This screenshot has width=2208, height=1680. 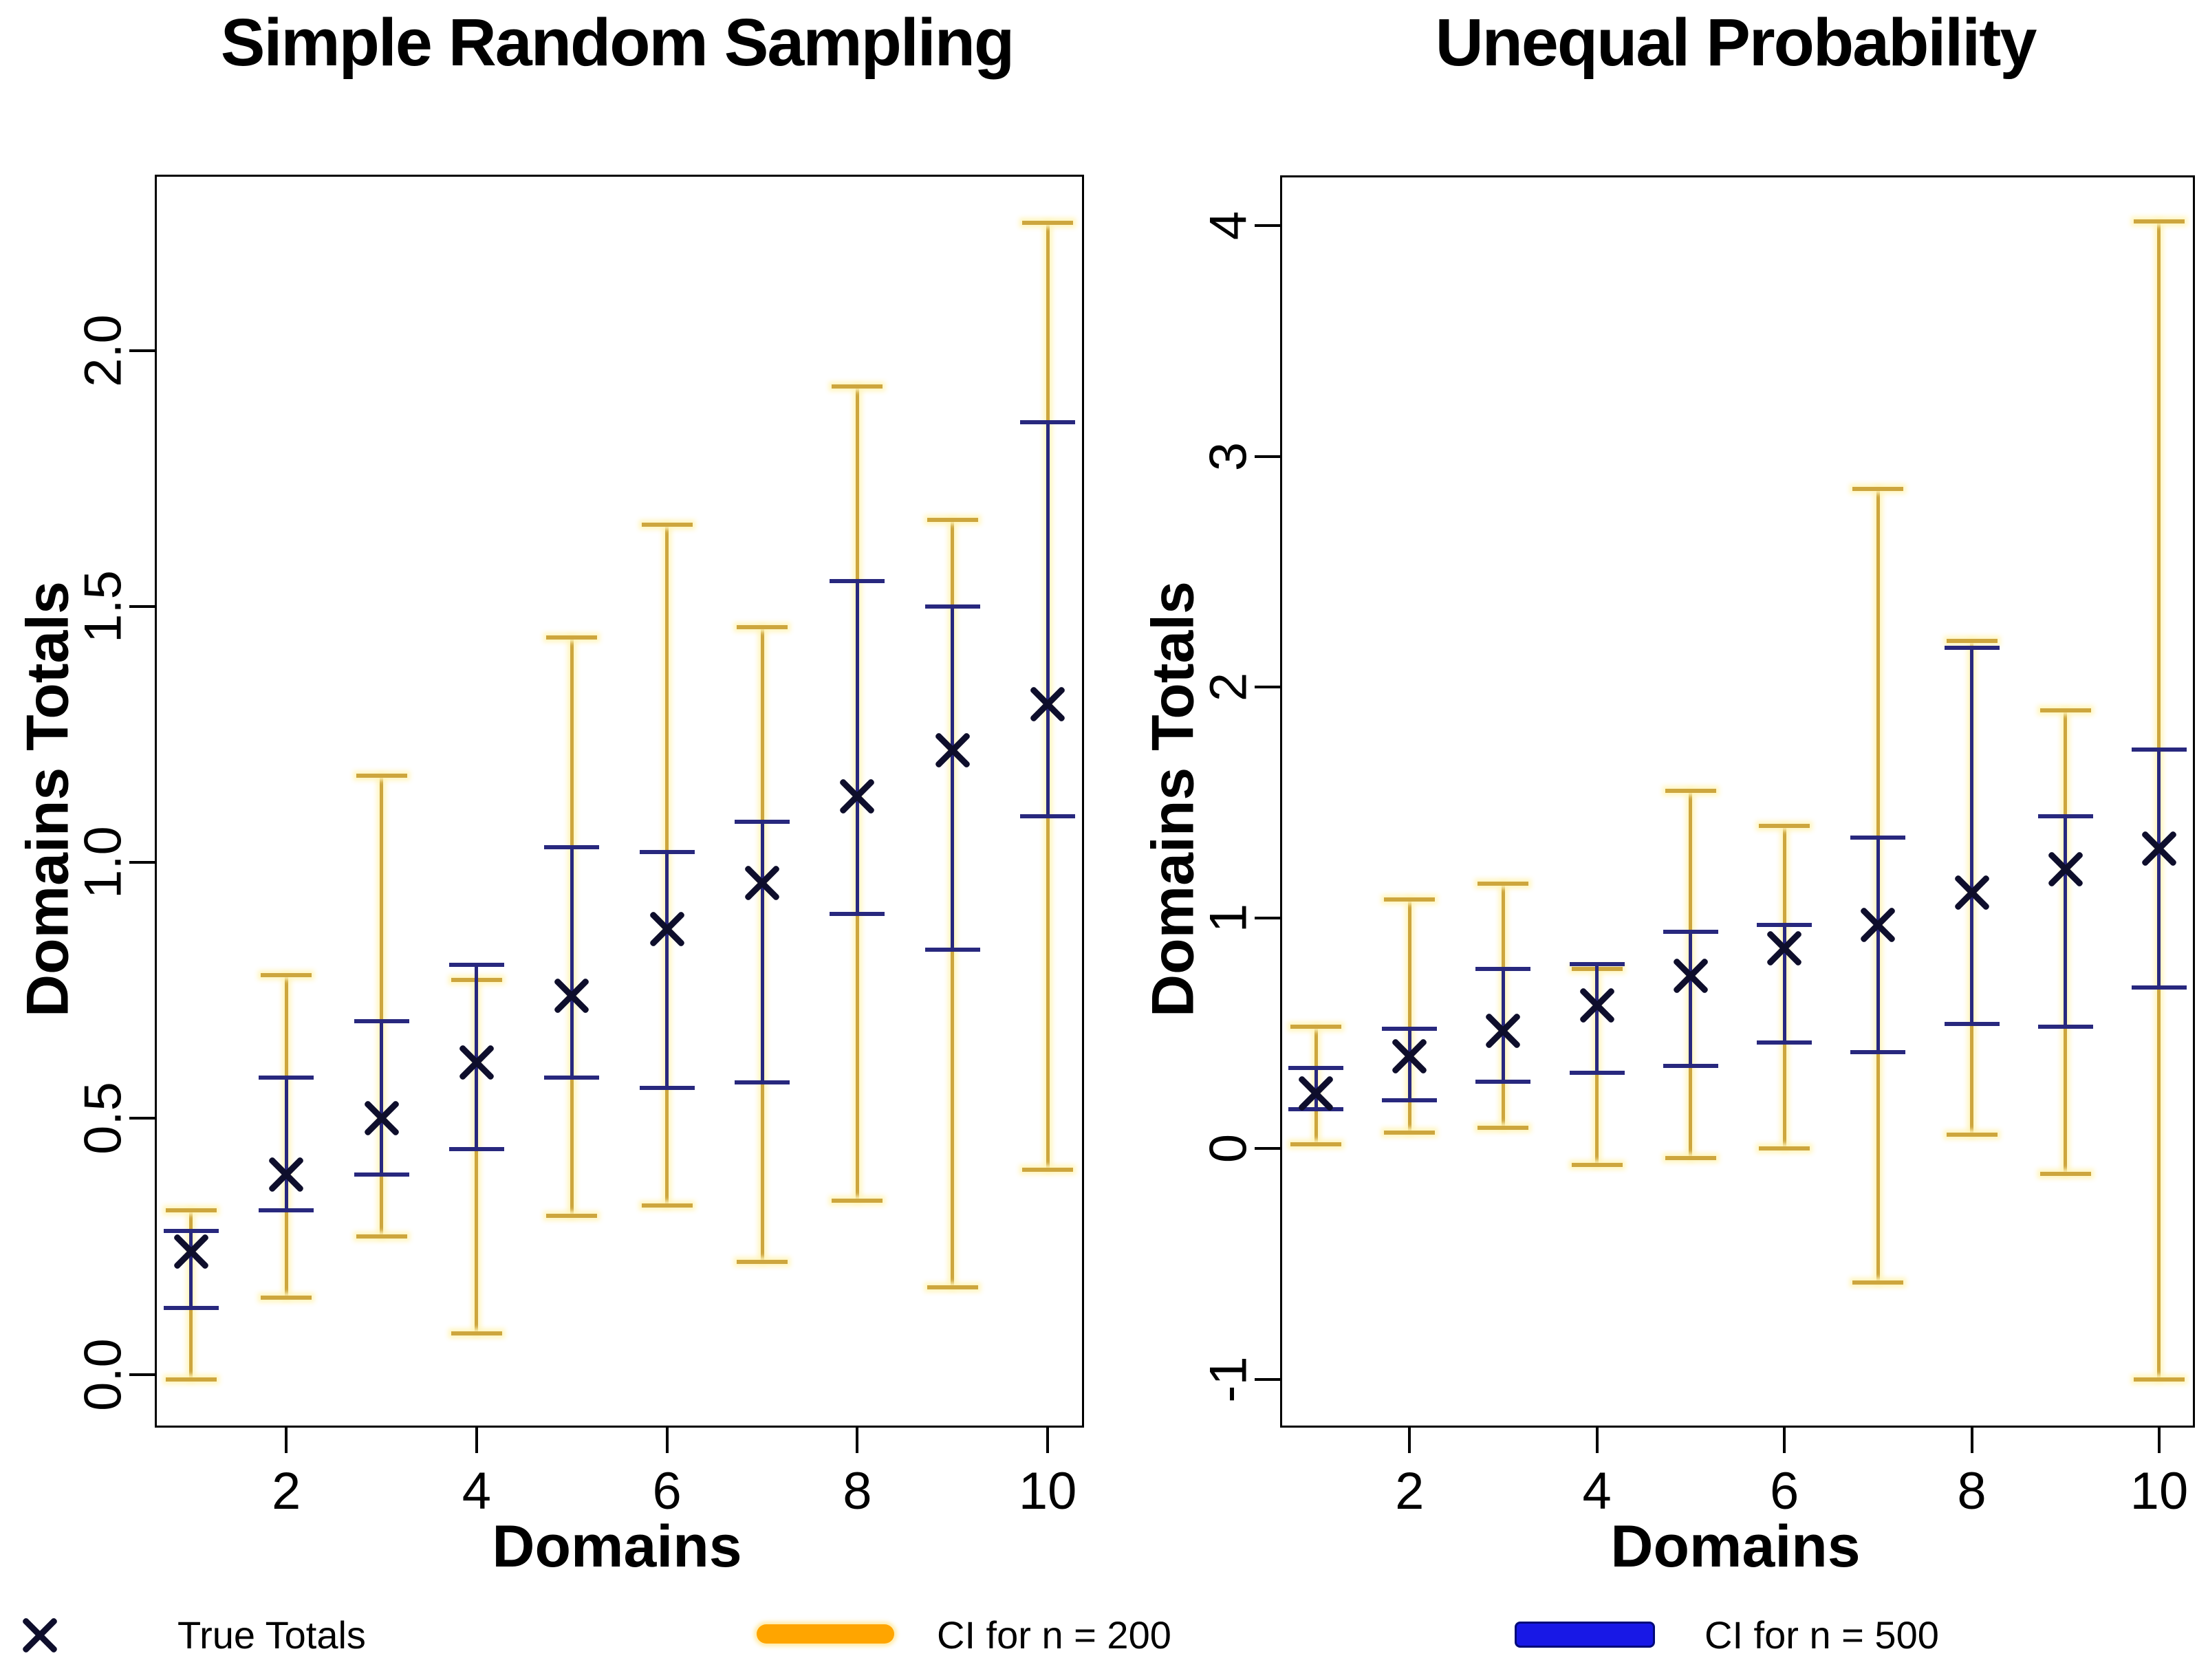 What do you see at coordinates (103, 862) in the screenshot?
I see `y-tick-label: 1.0` at bounding box center [103, 862].